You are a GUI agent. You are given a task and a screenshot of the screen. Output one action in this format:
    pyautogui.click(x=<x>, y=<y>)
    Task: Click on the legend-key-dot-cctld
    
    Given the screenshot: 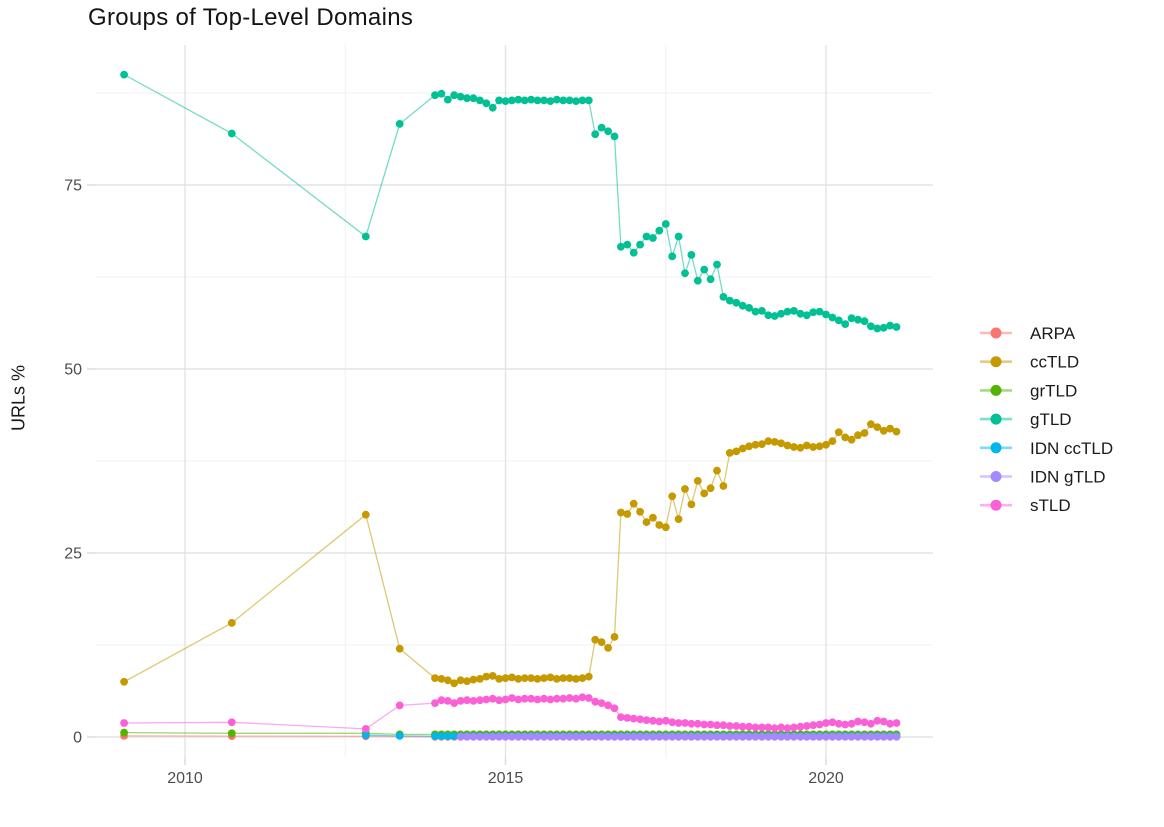 What is the action you would take?
    pyautogui.click(x=996, y=362)
    